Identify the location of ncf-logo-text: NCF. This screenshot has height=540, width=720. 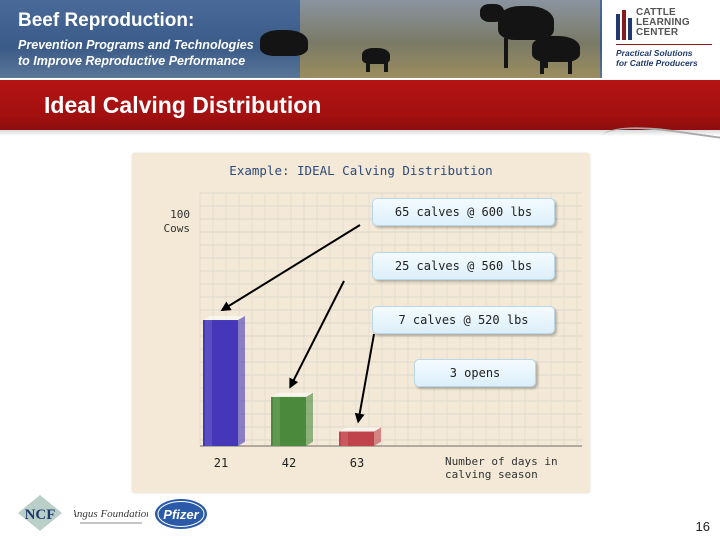
(40, 515).